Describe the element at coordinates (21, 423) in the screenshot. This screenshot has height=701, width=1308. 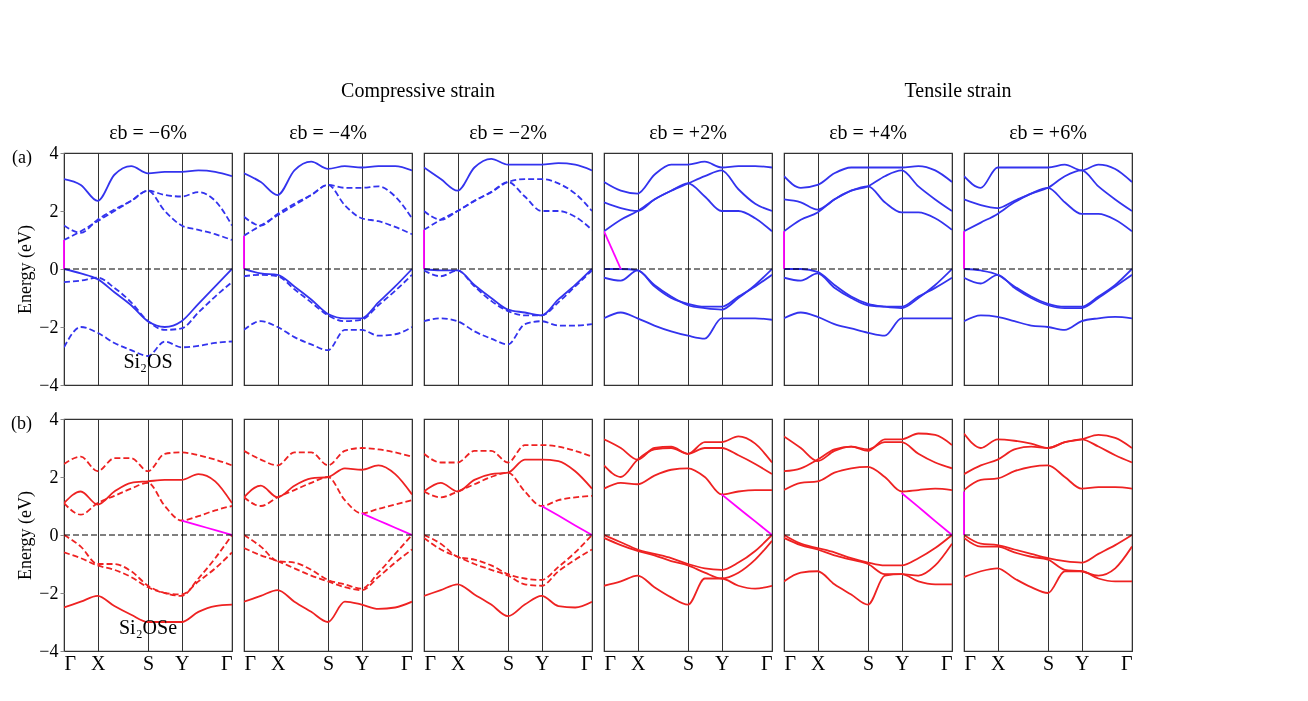
I see `text: (b)` at that location.